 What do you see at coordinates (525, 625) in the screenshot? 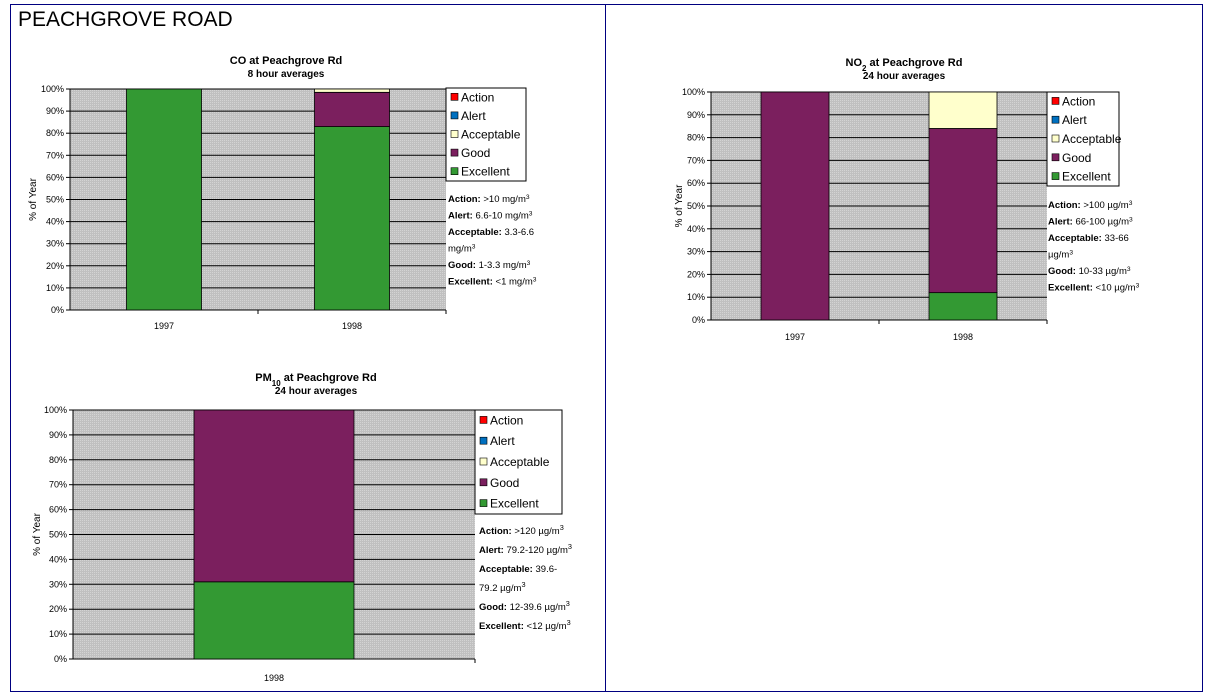
I see `threshold-note: Excellent: <12 µg/m3` at bounding box center [525, 625].